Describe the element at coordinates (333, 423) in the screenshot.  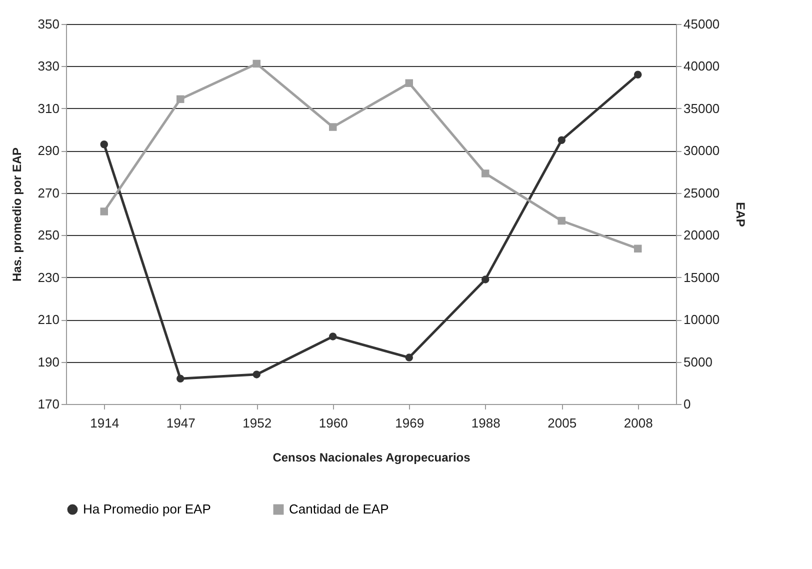
I see `x-tick-label: 1960` at that location.